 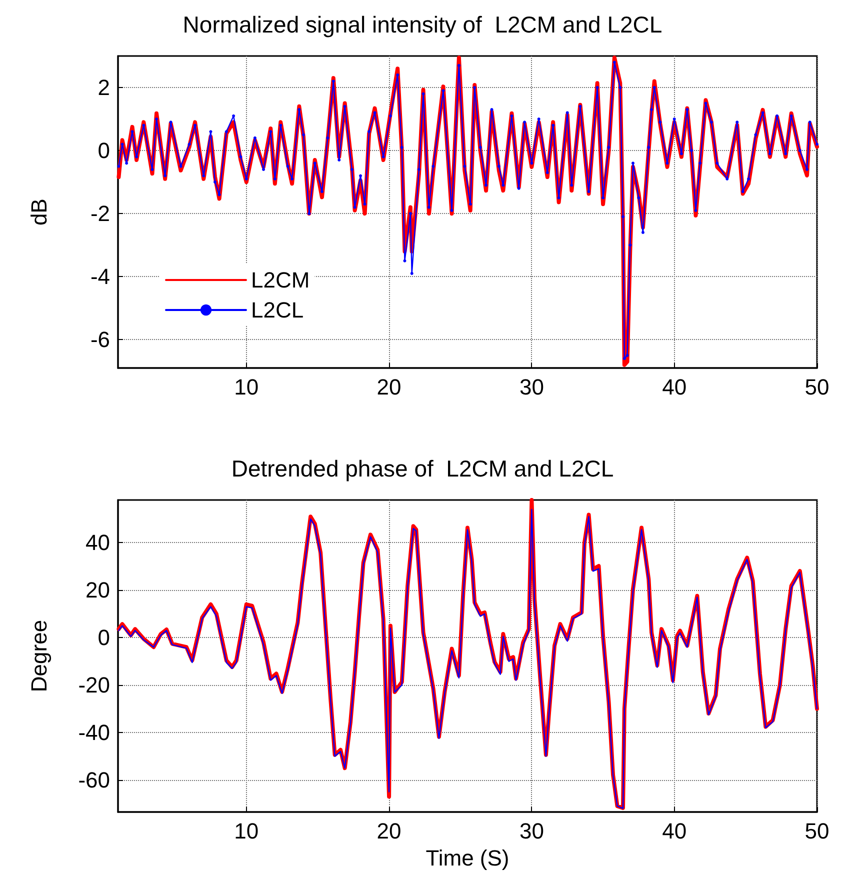 I want to click on y-axis-title: dB, so click(x=39, y=212).